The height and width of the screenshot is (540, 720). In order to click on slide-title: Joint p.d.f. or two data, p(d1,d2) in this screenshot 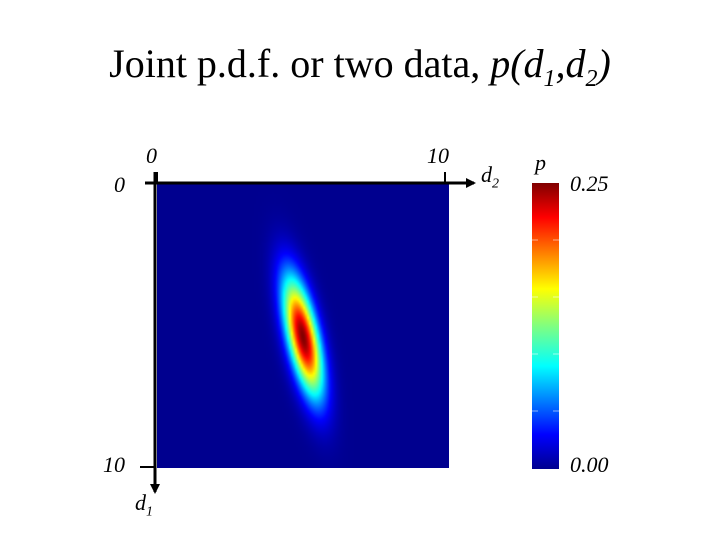, I will do `click(360, 66)`.